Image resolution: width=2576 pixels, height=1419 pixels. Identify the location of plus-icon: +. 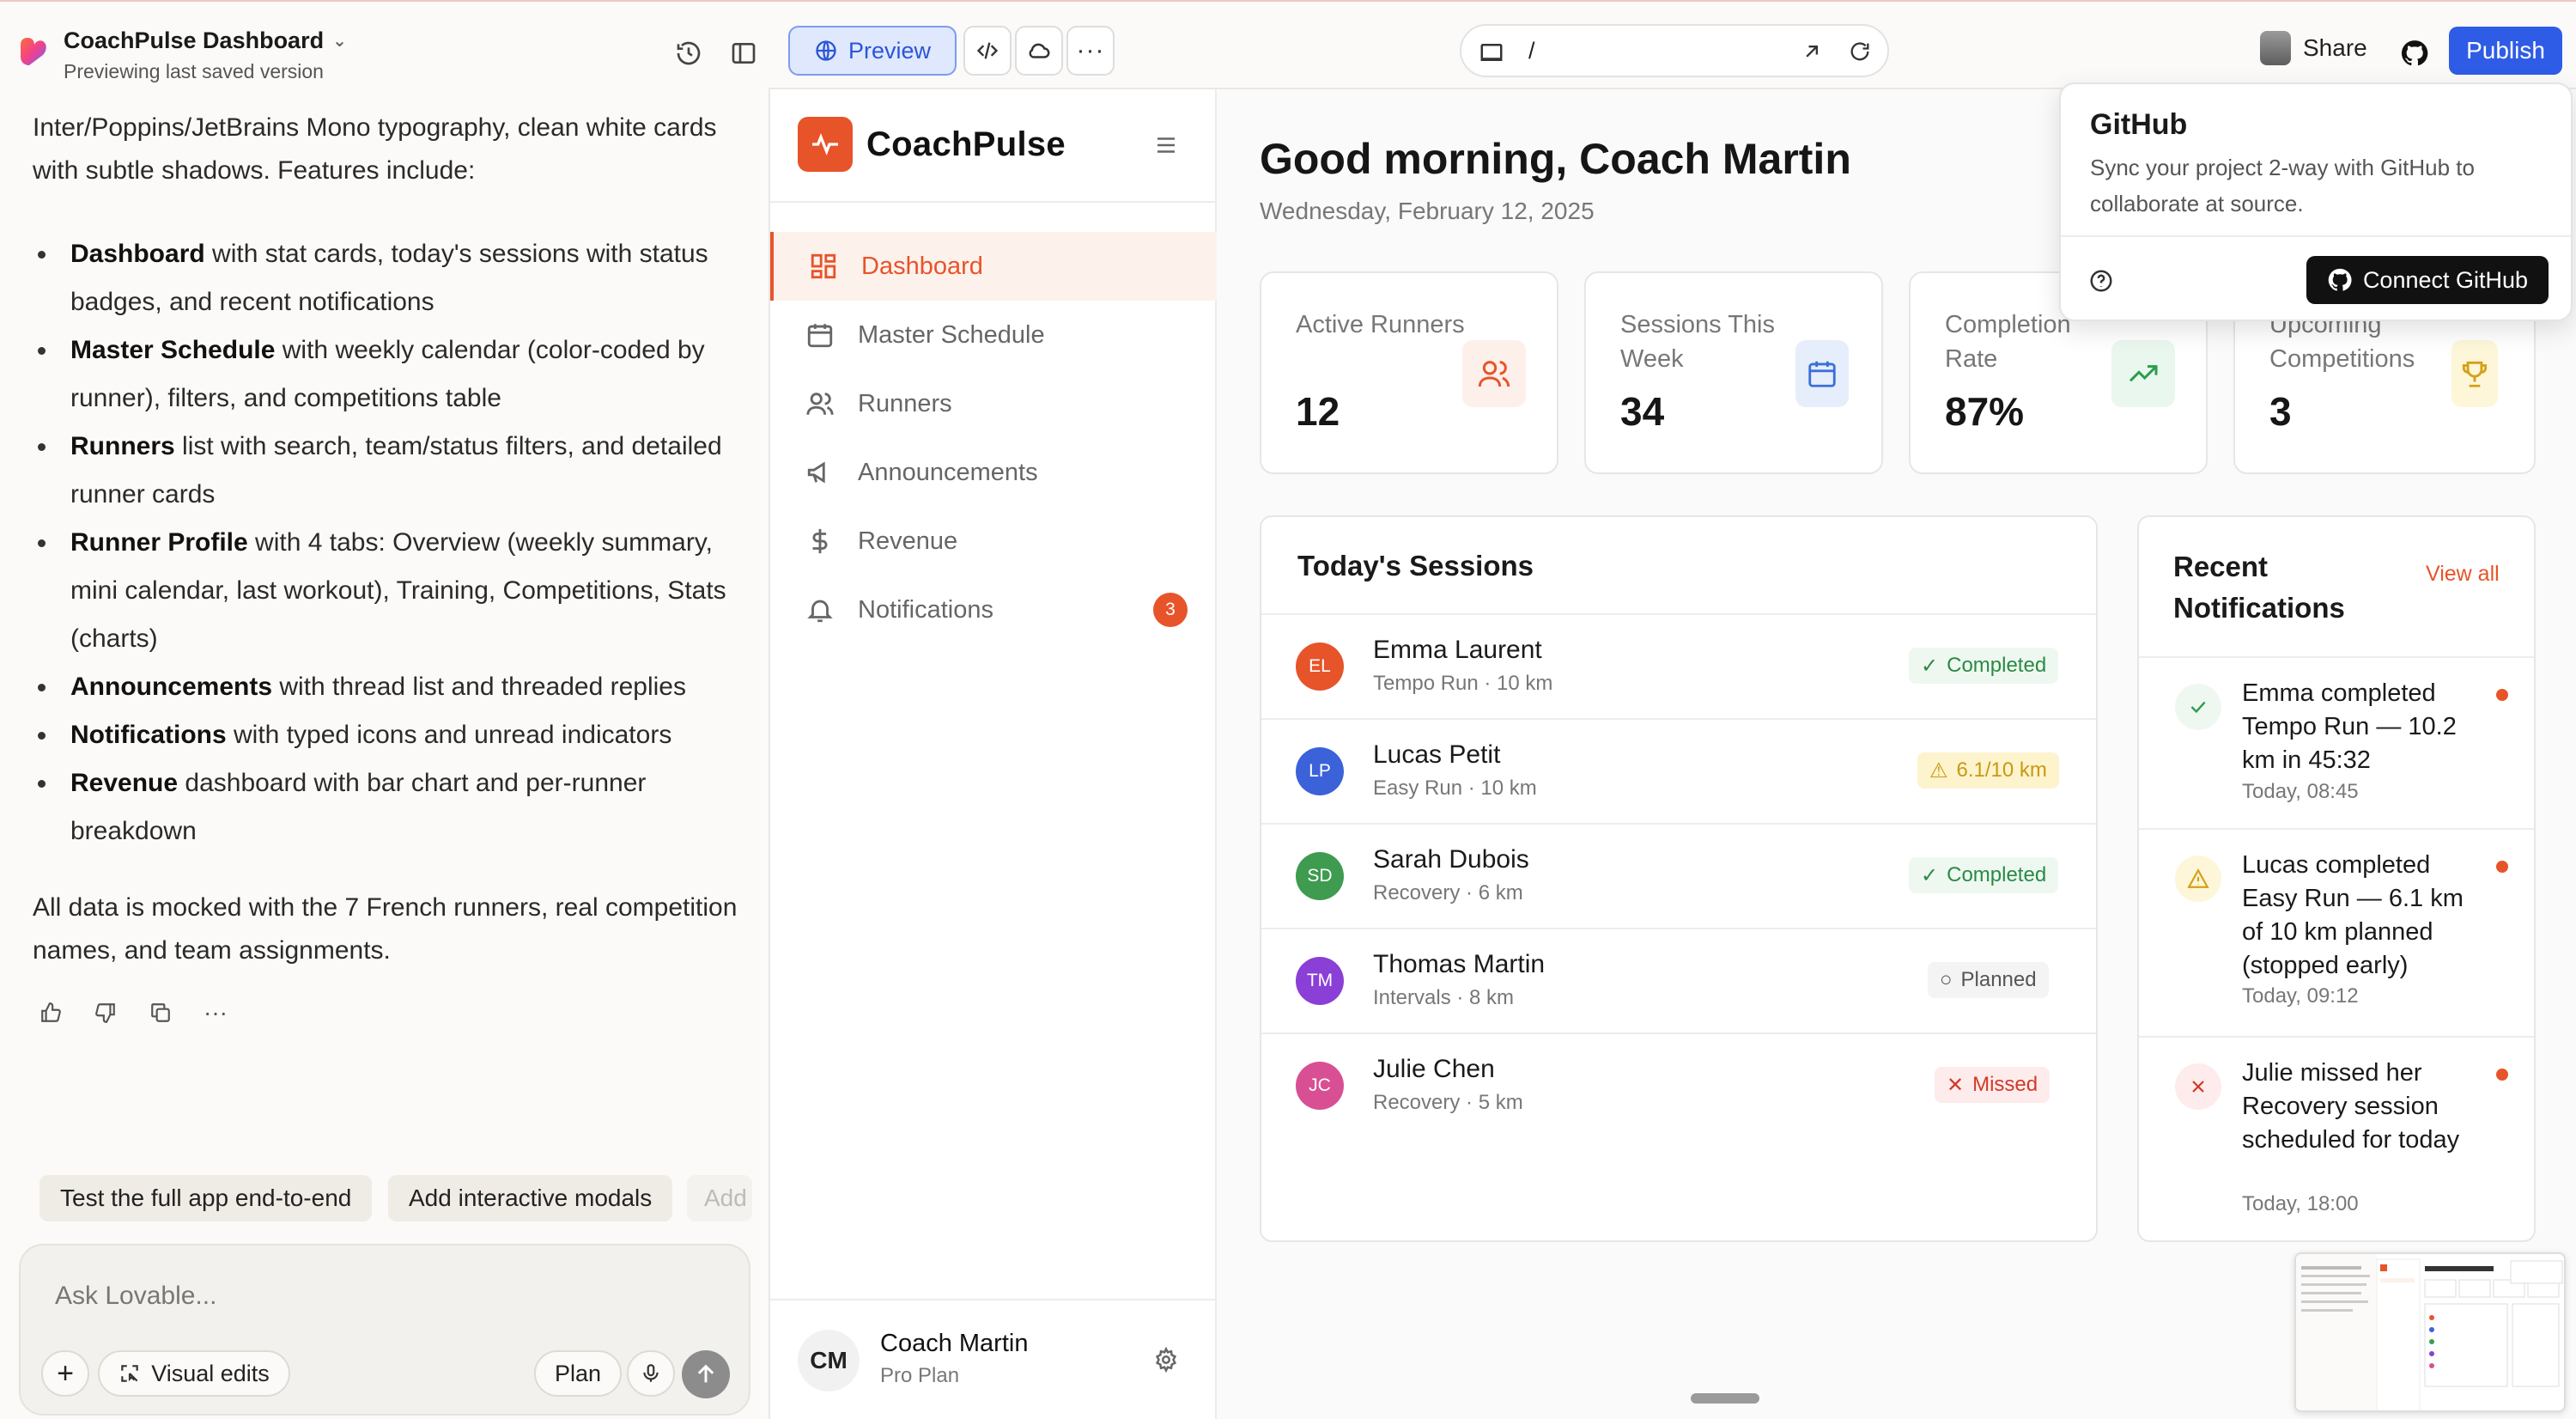
(66, 1373).